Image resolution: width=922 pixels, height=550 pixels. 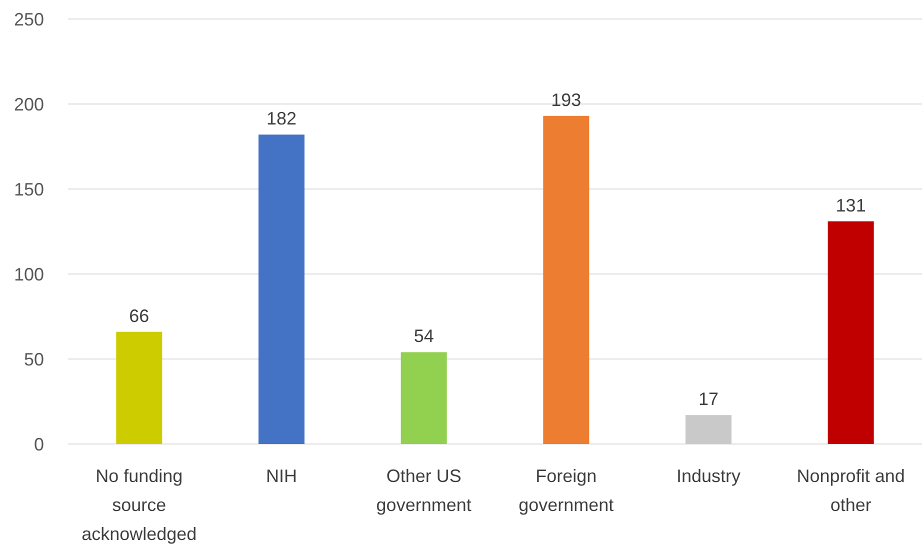 I want to click on y-tick-label: 100, so click(x=29, y=274).